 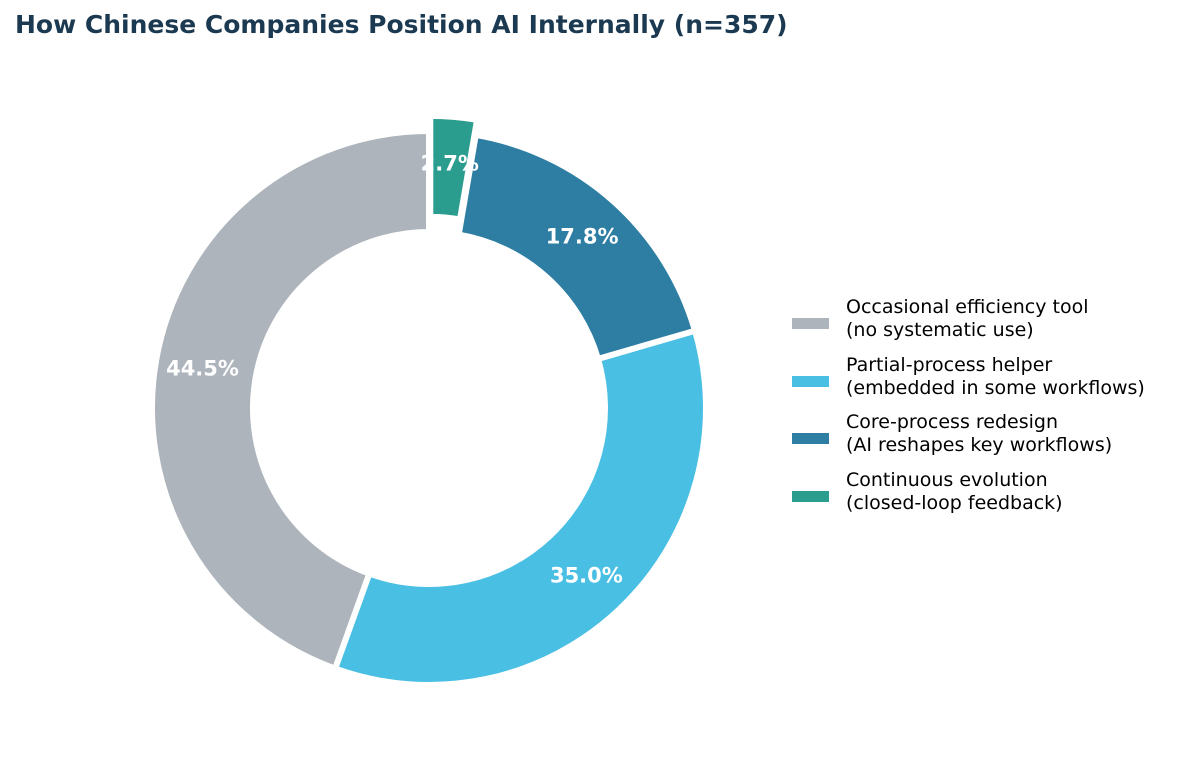 What do you see at coordinates (586, 576) in the screenshot?
I see `slice-percent-label: 35.0%` at bounding box center [586, 576].